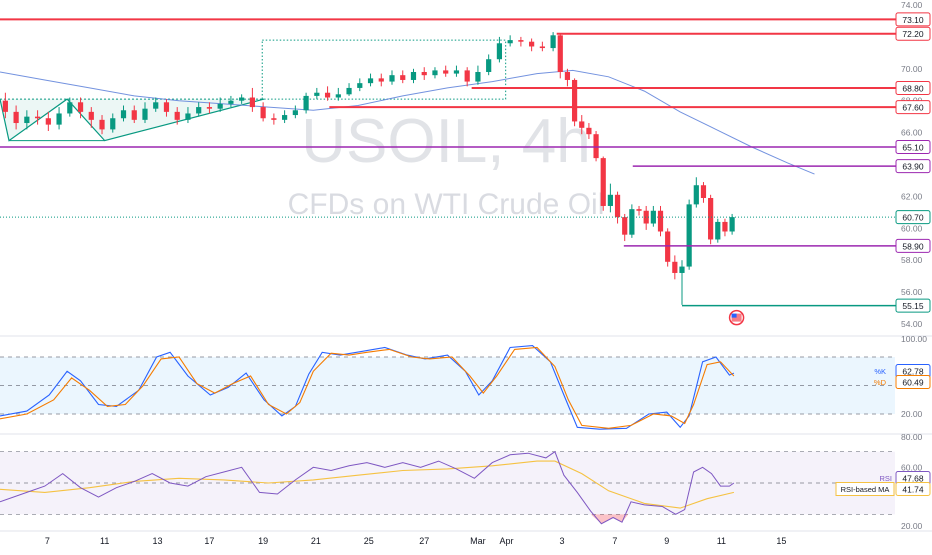 The width and height of the screenshot is (932, 555). I want to click on level-badge-55.15: 55.15, so click(913, 305).